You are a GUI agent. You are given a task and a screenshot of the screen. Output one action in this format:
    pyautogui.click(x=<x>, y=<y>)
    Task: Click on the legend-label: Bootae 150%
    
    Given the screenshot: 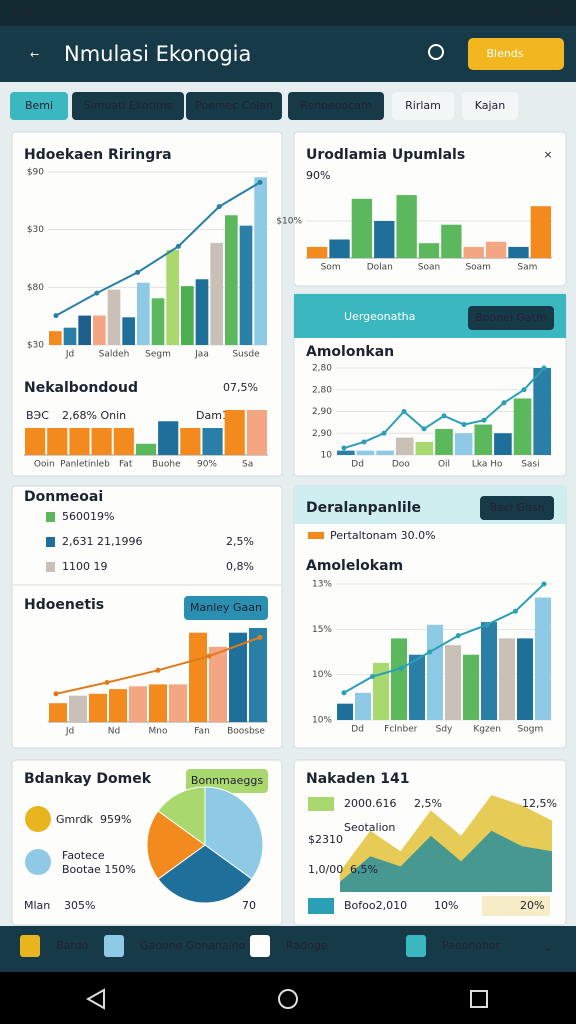 What is the action you would take?
    pyautogui.click(x=99, y=869)
    